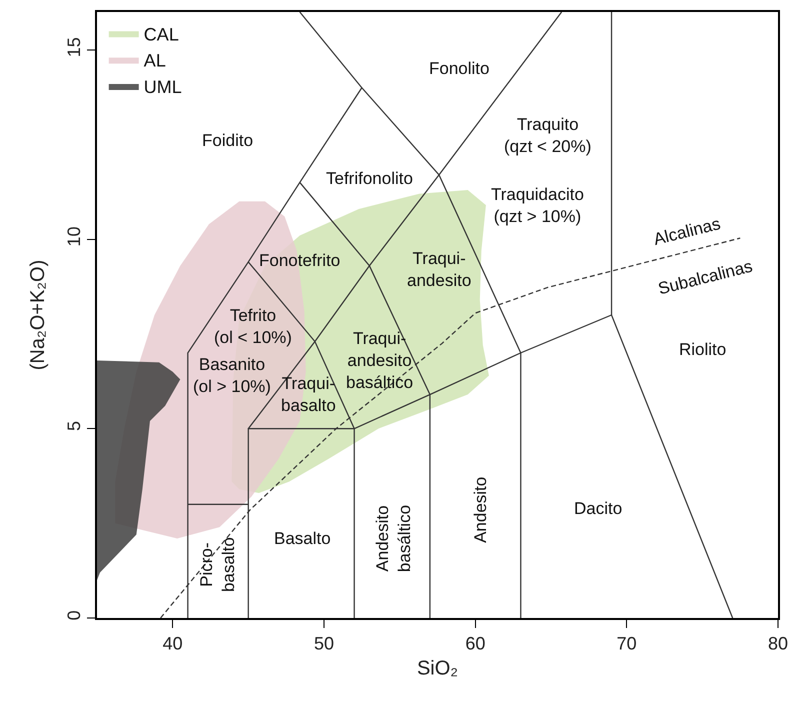  What do you see at coordinates (548, 135) in the screenshot?
I see `annotation: Traquito (qzt < 20%)` at bounding box center [548, 135].